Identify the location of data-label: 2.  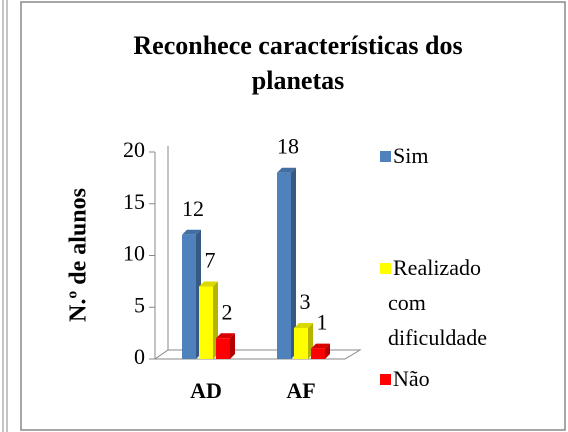
(227, 311).